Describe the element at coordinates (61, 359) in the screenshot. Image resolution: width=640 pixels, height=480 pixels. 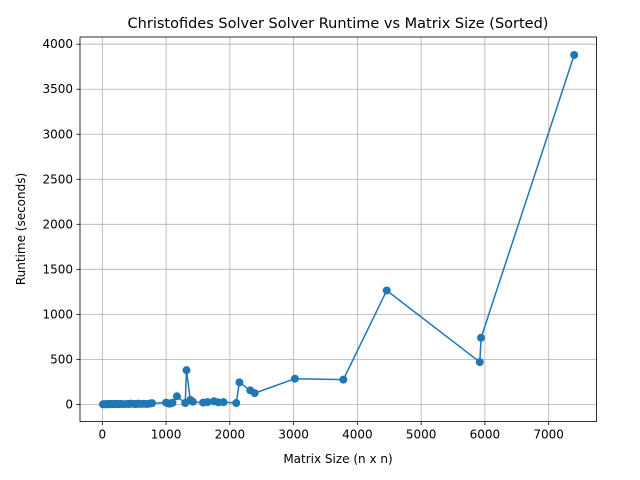
I see `y-tick-label: 500` at that location.